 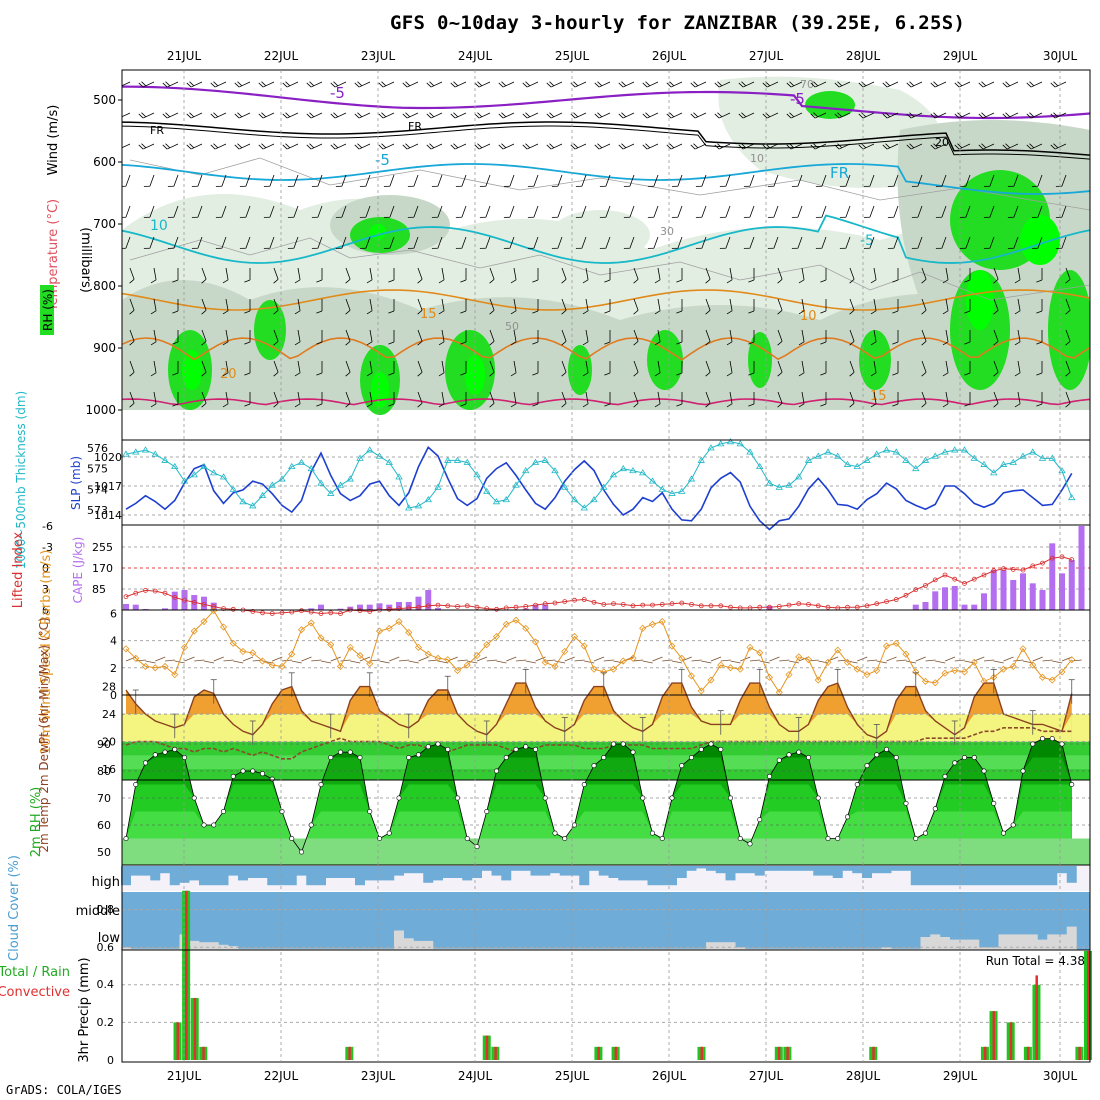 I want to click on date-label-top: 22JUL, so click(x=281, y=56).